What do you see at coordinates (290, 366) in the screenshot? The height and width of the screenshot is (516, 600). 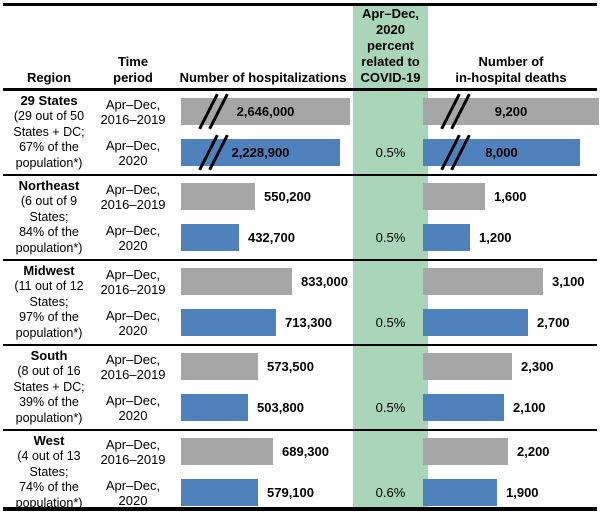 I see `bar-value-label: 573,500` at bounding box center [290, 366].